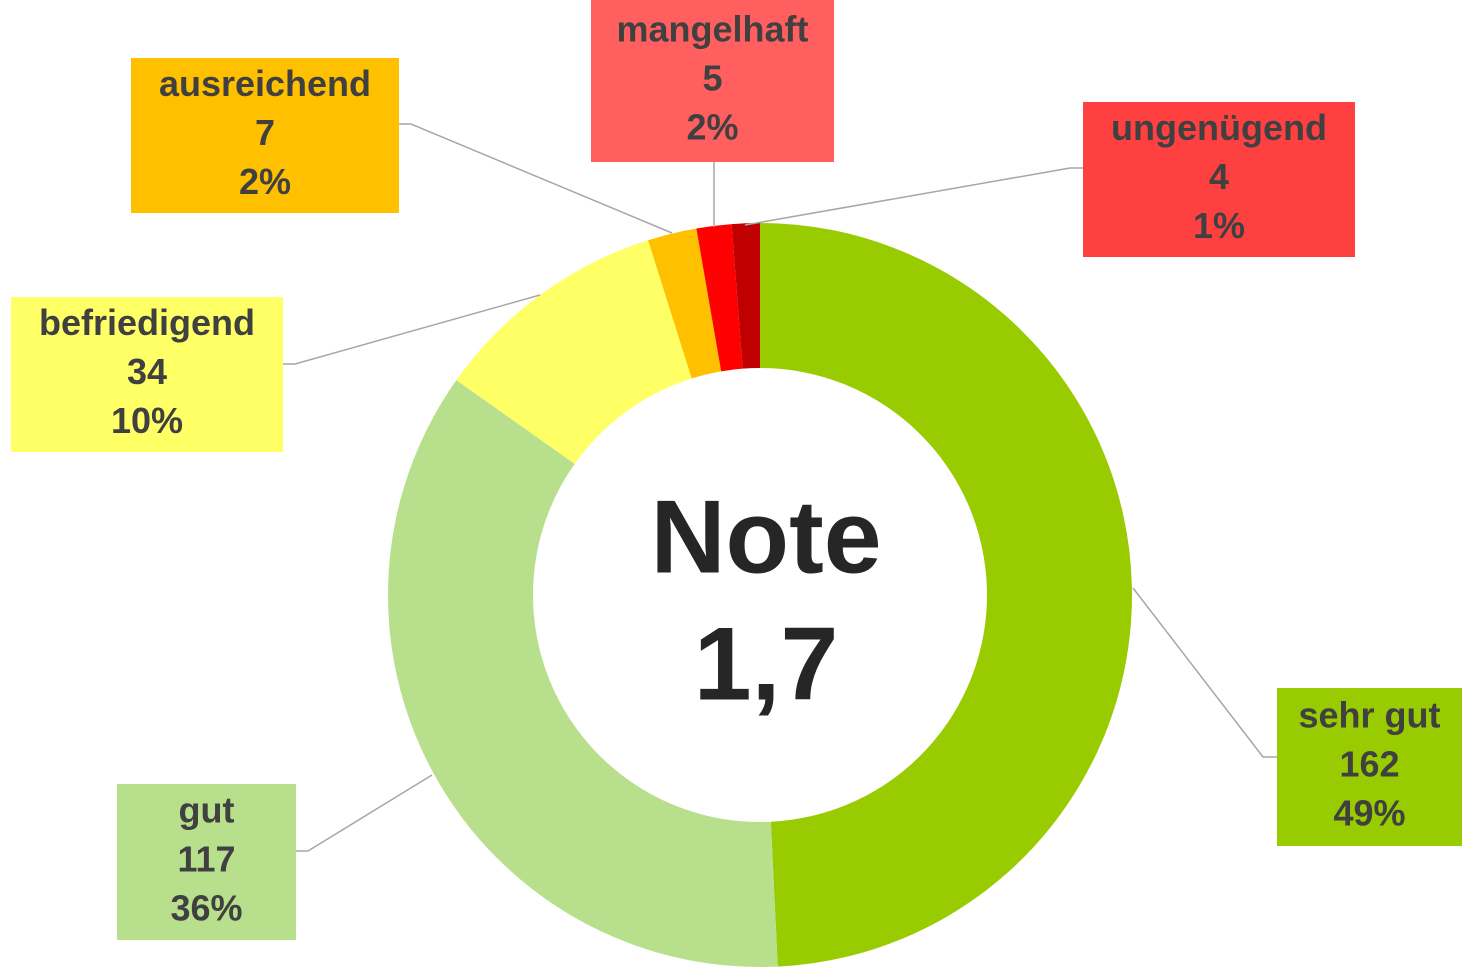  Describe the element at coordinates (147, 420) in the screenshot. I see `label-percent: 10%` at that location.